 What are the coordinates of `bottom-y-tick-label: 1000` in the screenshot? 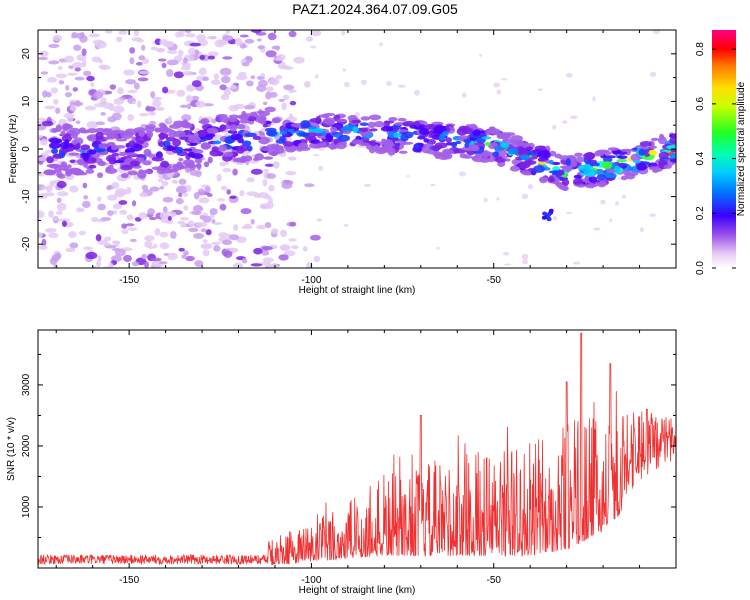 It's located at (26, 506).